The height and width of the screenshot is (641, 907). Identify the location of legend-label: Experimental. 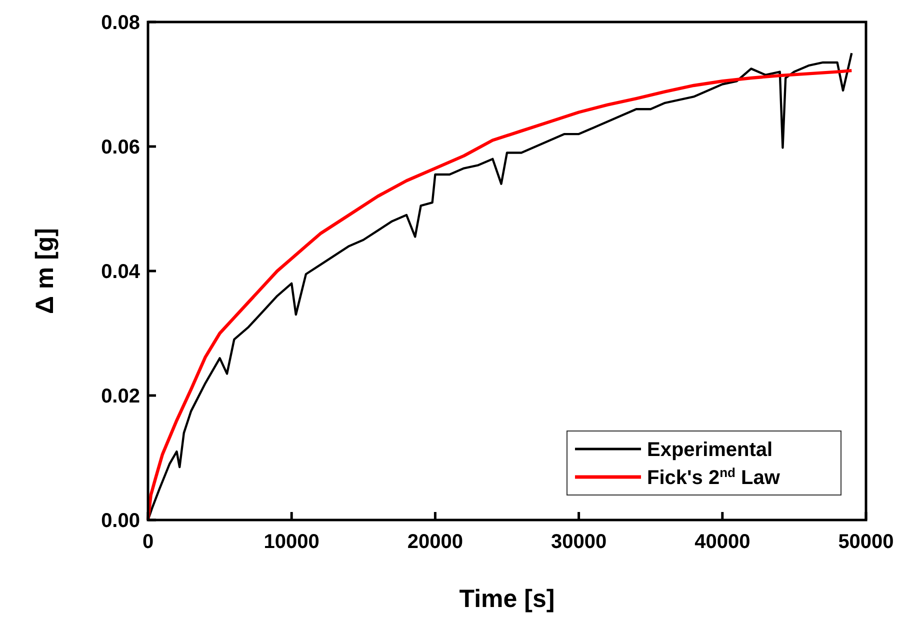
(710, 450).